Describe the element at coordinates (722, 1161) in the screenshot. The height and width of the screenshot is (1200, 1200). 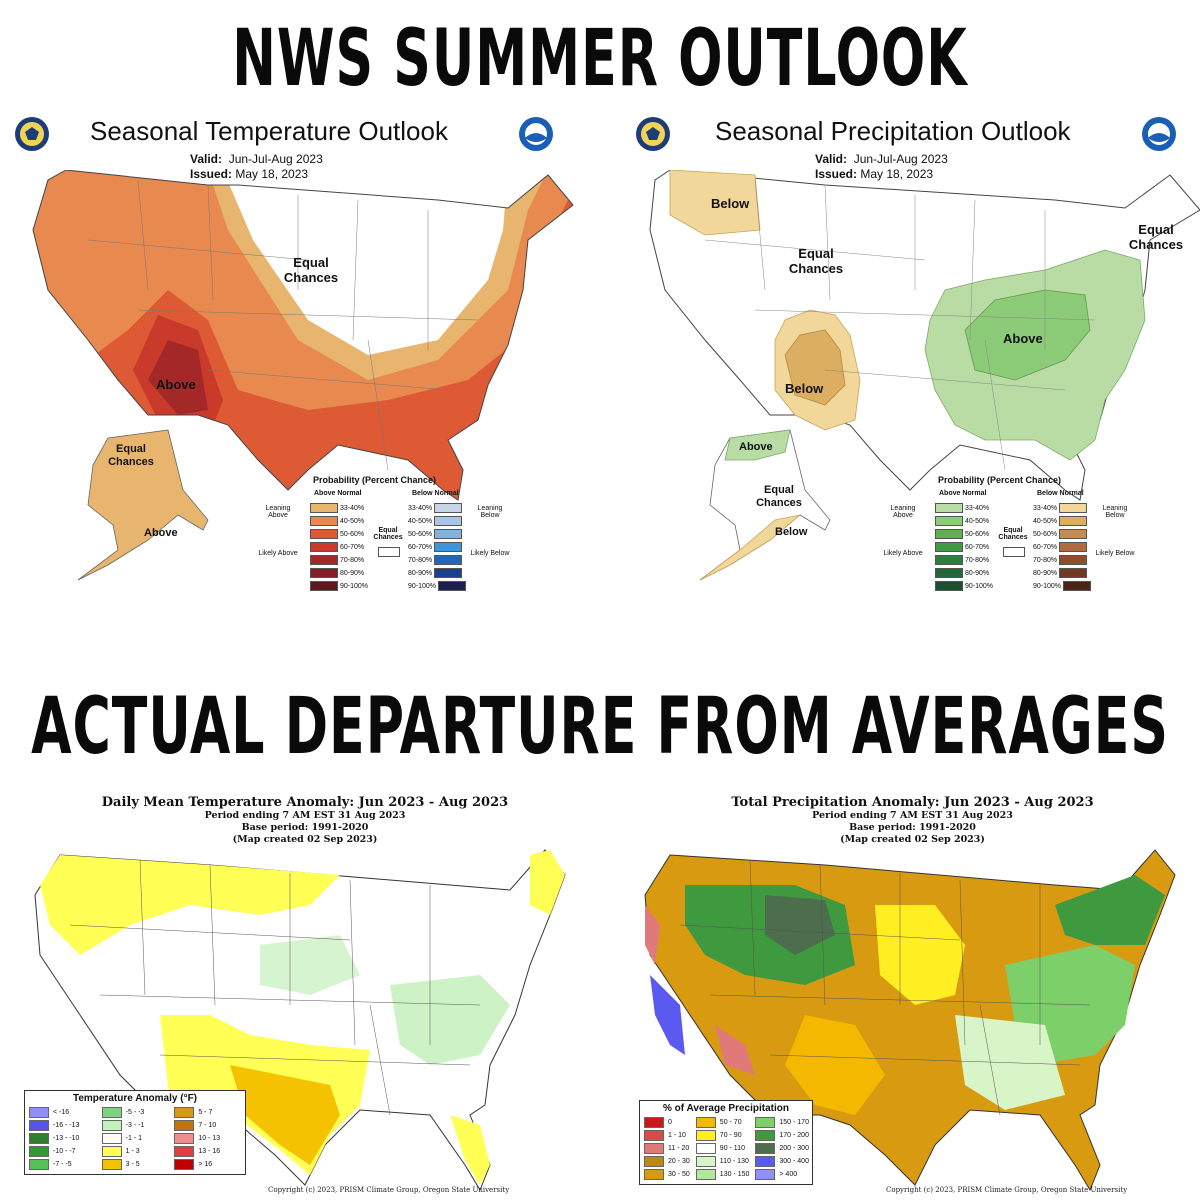
I see `legend-item: 110 - 130` at that location.